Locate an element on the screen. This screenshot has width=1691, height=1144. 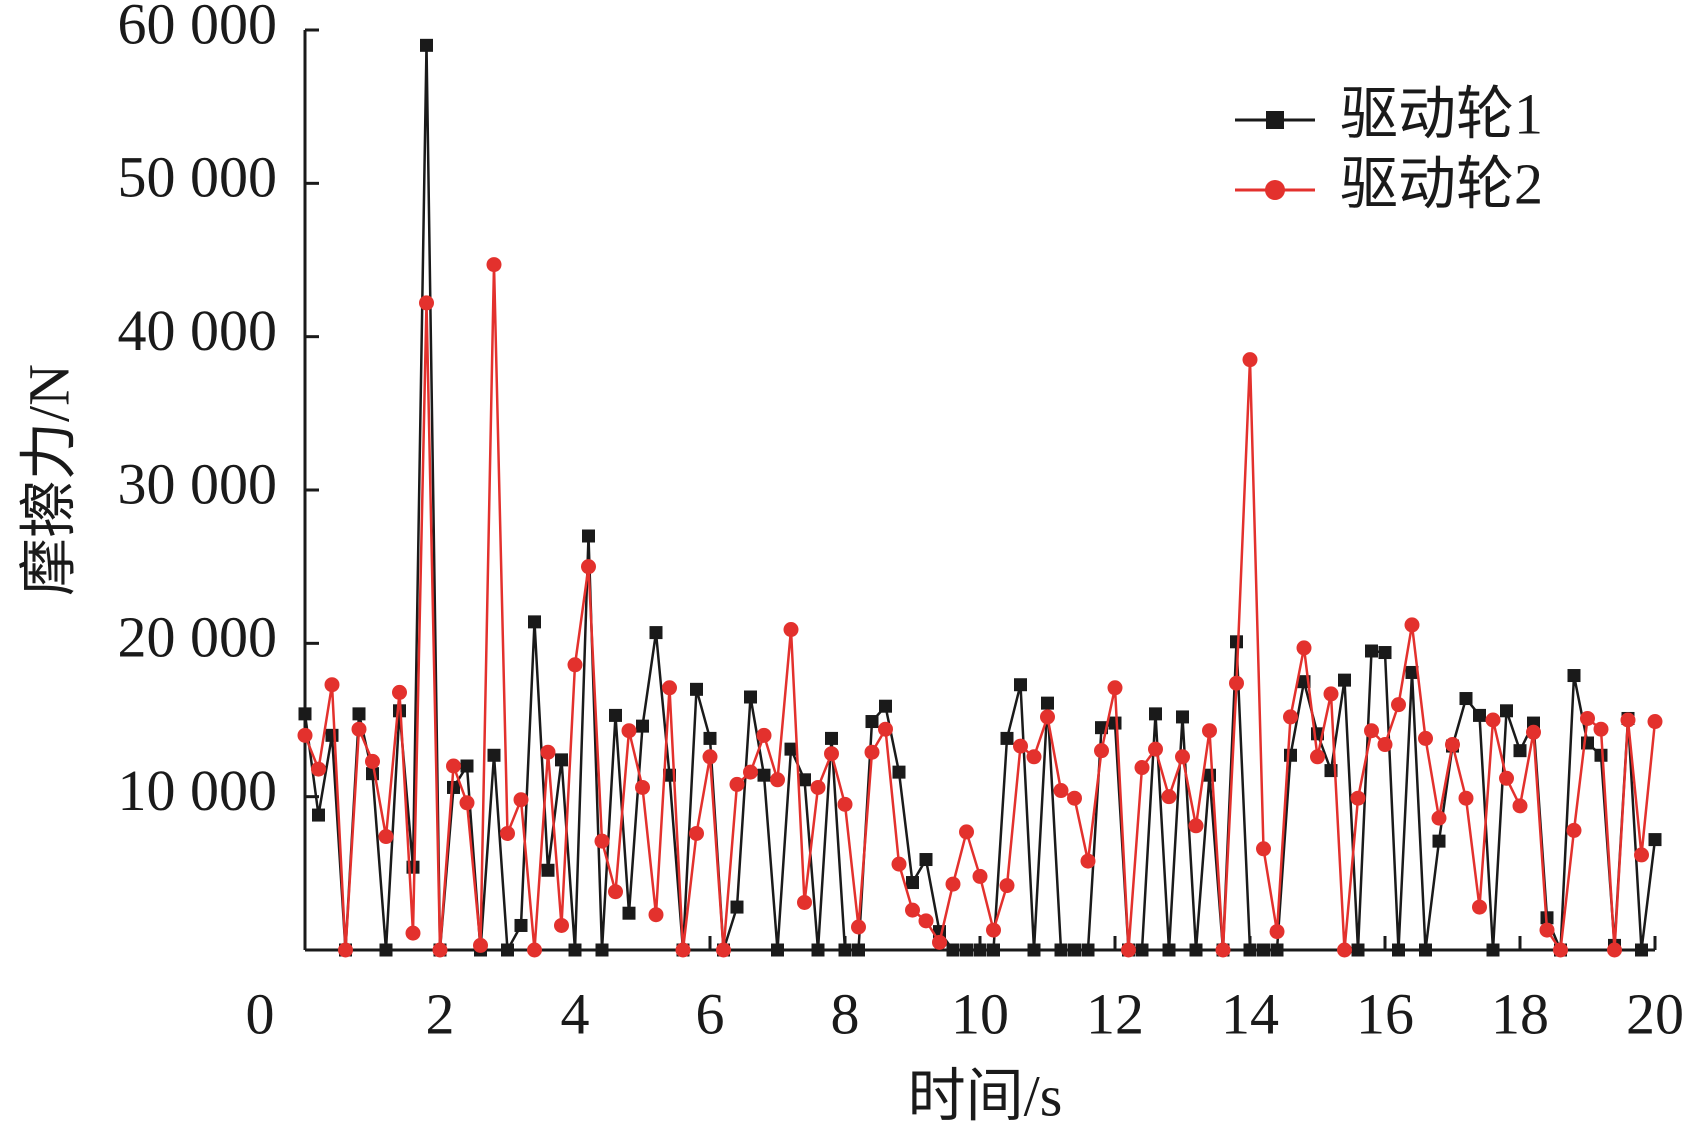
x-tick-label: 10 is located at coordinates (980, 1013).